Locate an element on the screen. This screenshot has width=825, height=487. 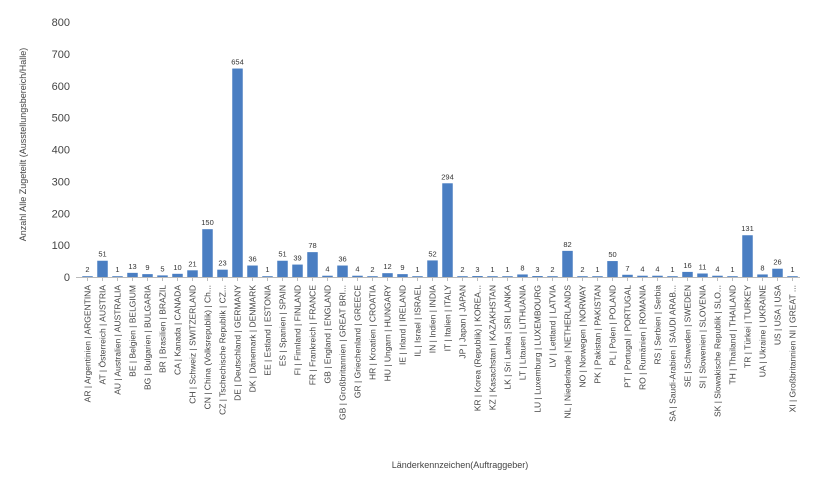
y-tick-label: 800 is located at coordinates (61, 23).